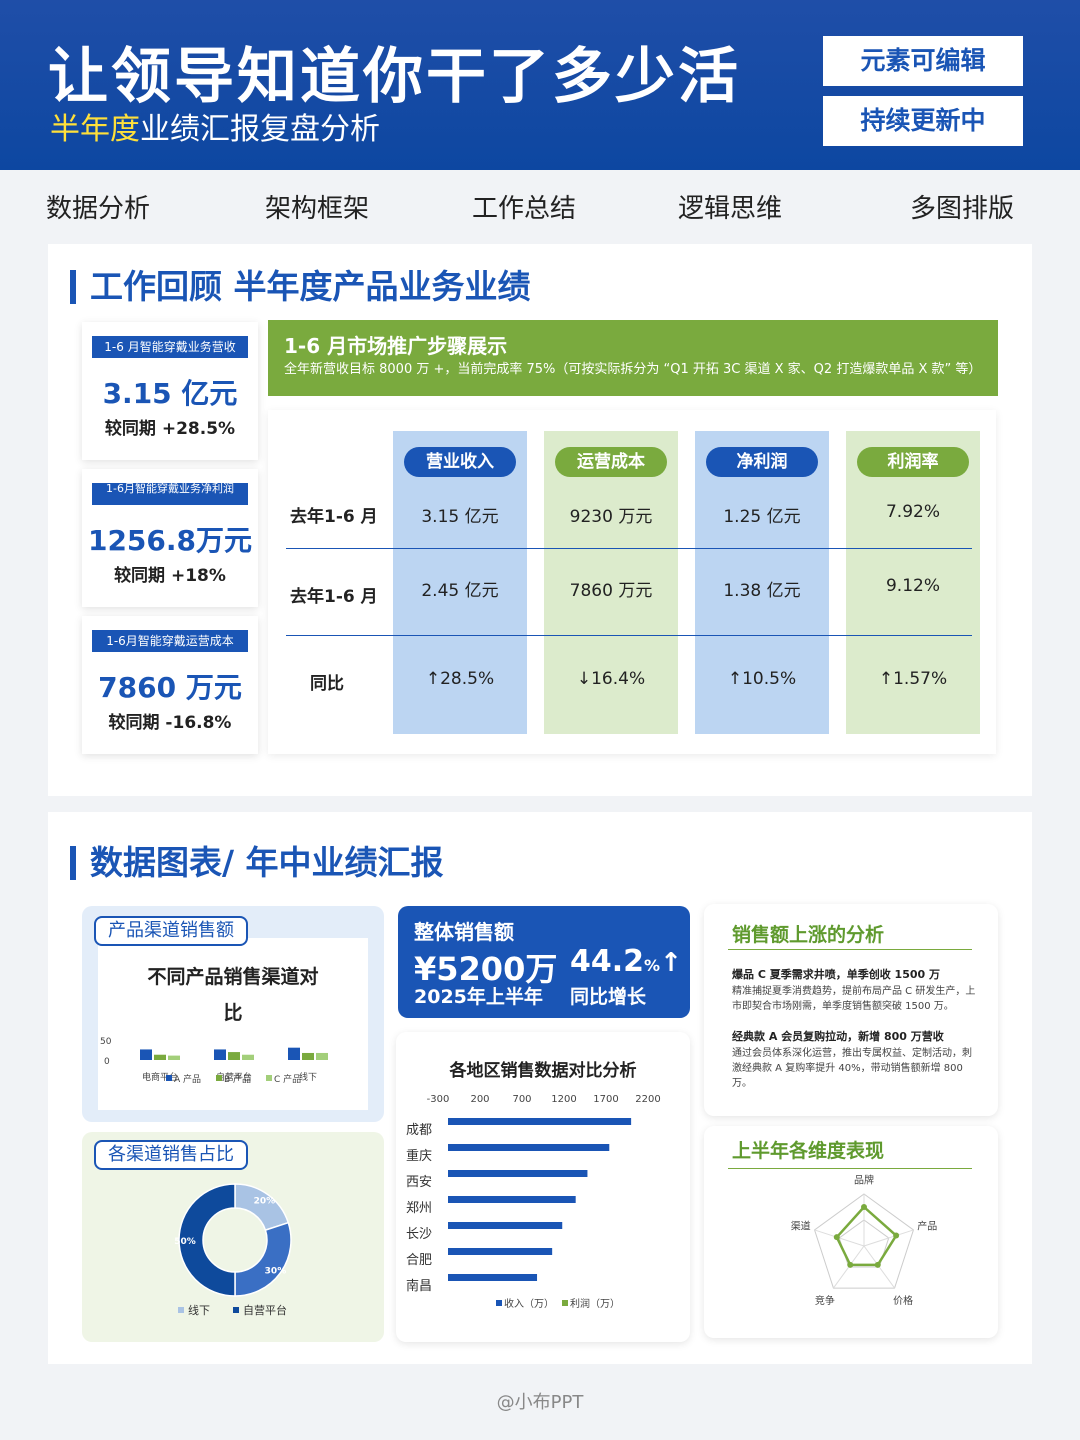 The image size is (1080, 1440). What do you see at coordinates (611, 679) in the screenshot?
I see `table-cell: ↓16.4%` at bounding box center [611, 679].